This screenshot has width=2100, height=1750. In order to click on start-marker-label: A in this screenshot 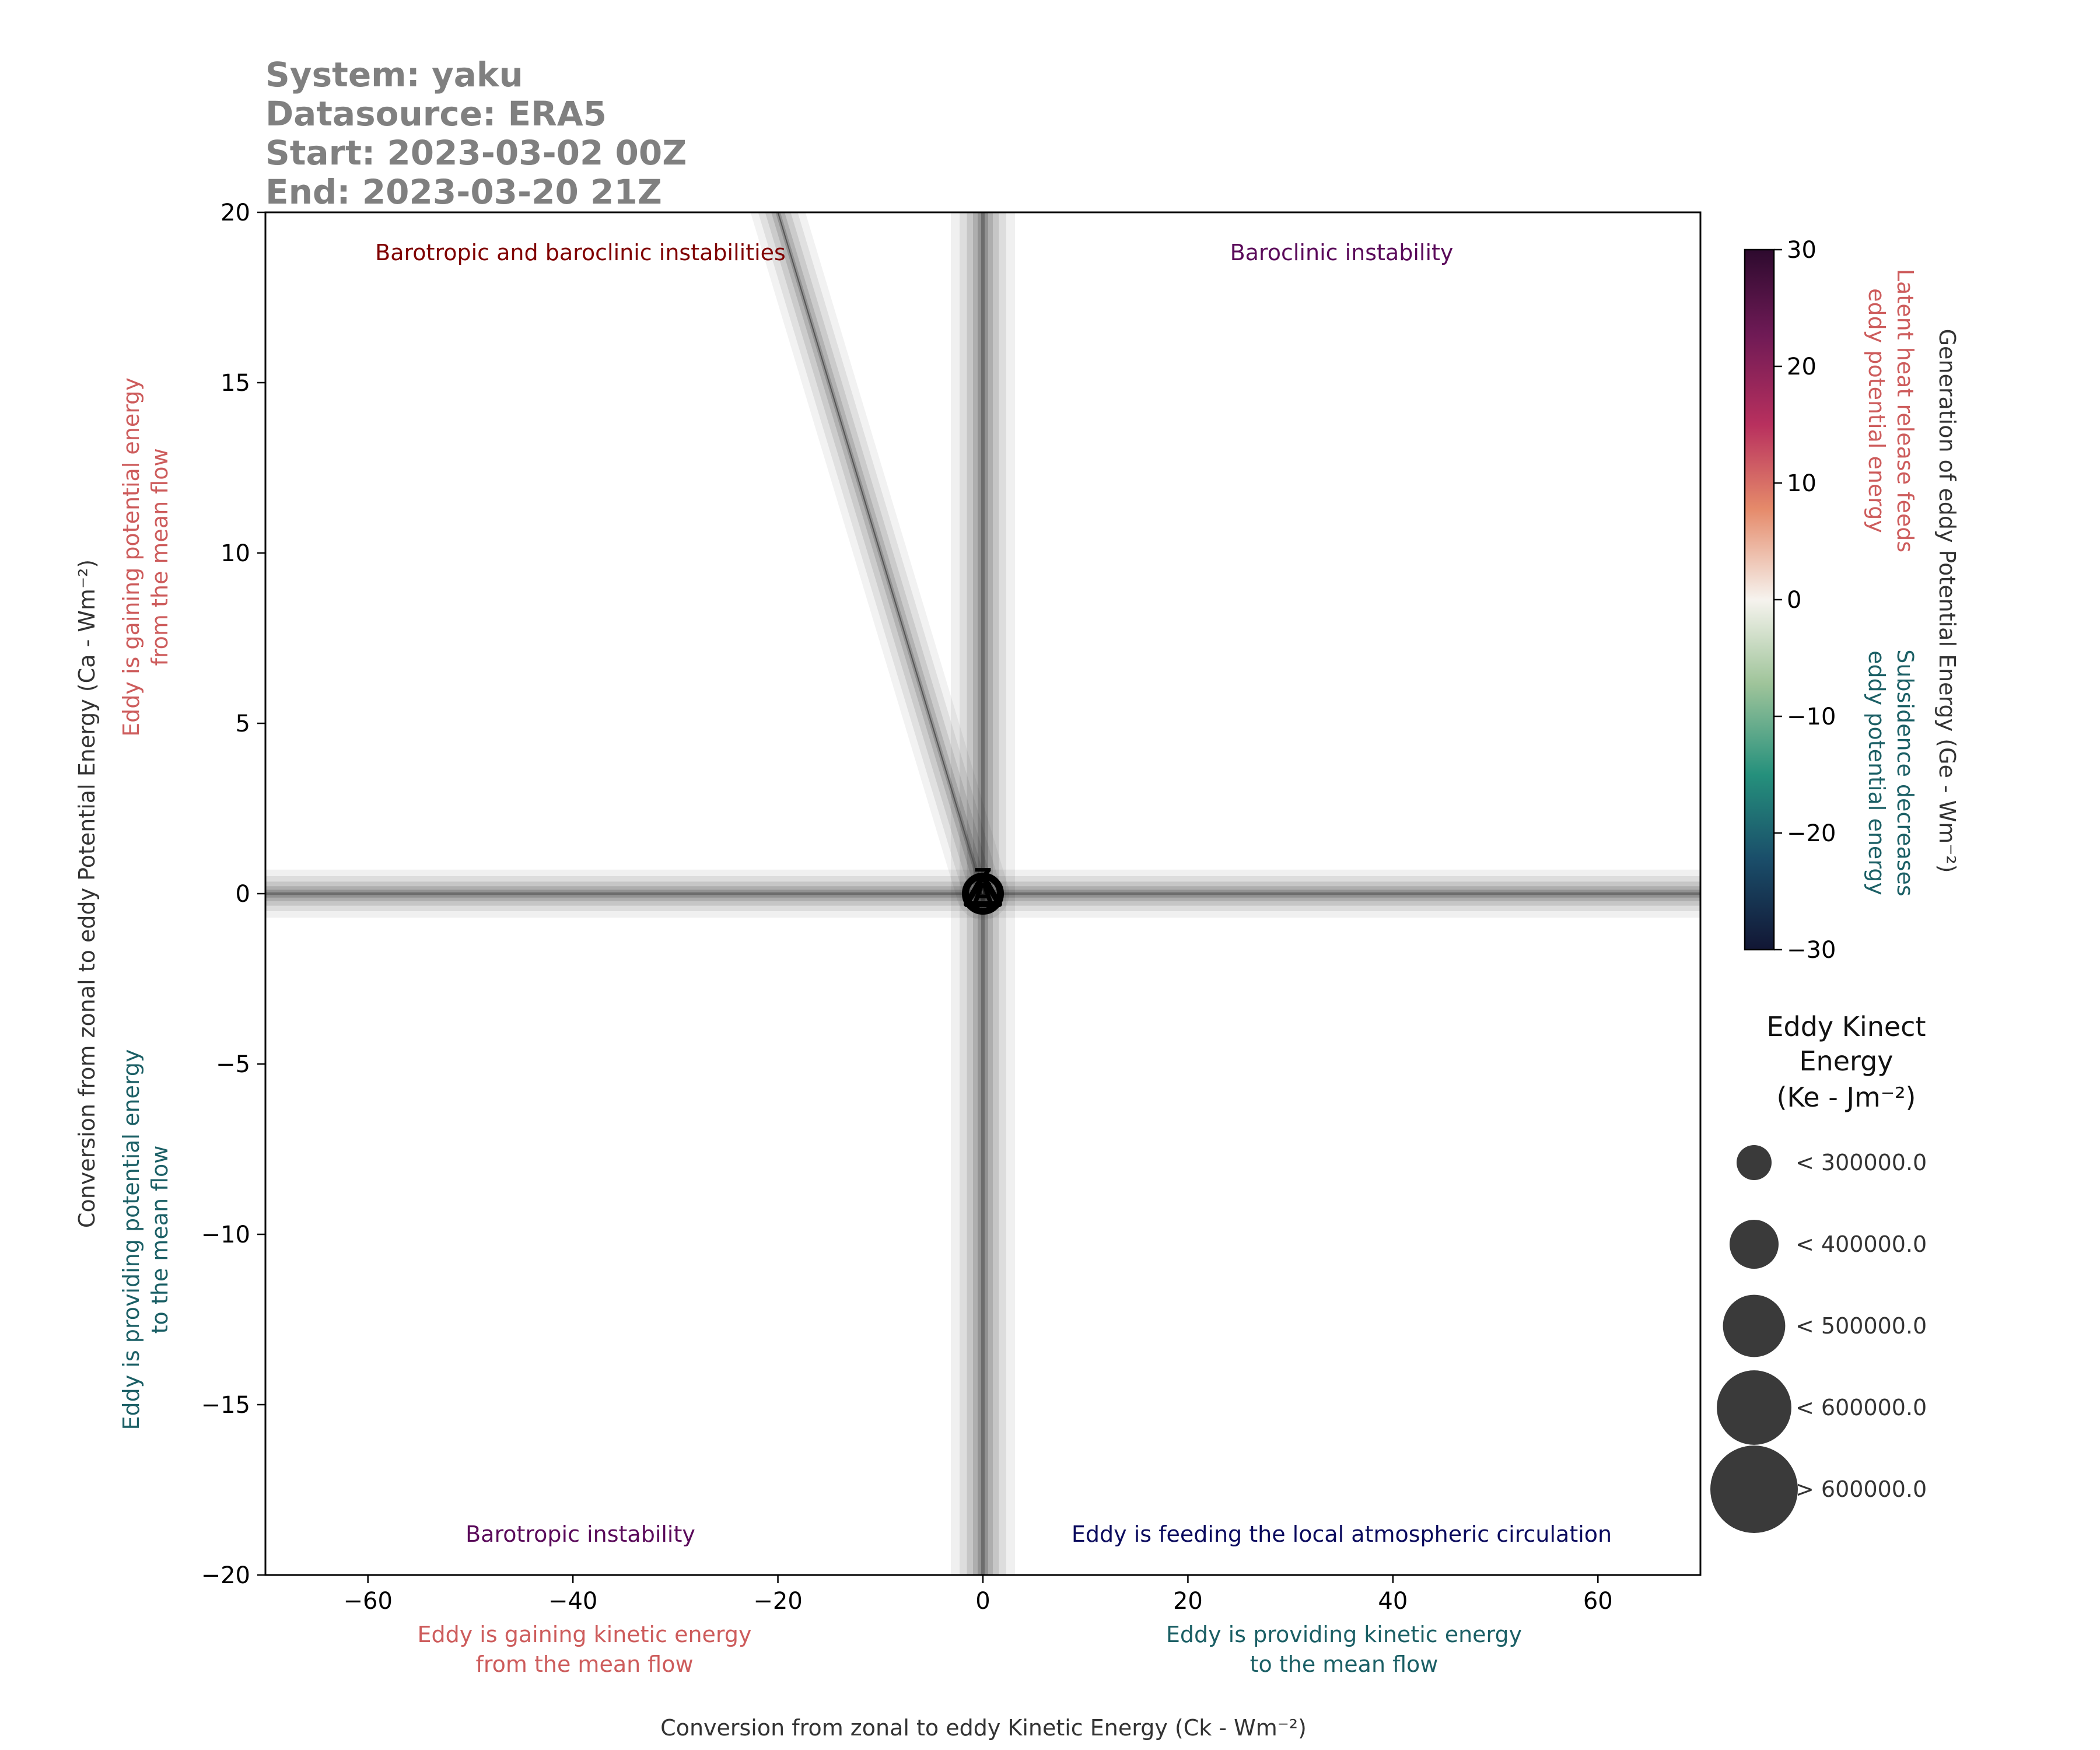, I will do `click(983, 893)`.